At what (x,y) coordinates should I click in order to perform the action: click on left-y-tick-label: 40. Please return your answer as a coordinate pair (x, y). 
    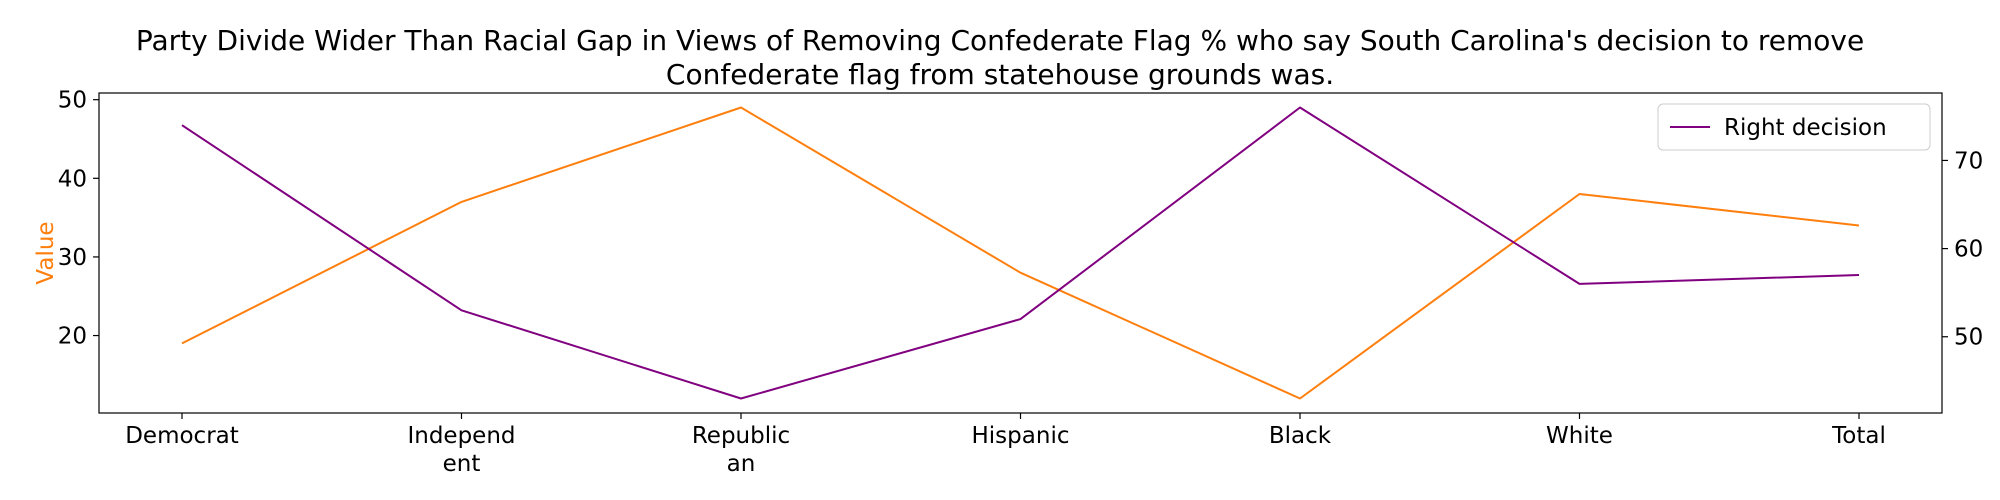
    Looking at the image, I should click on (72, 179).